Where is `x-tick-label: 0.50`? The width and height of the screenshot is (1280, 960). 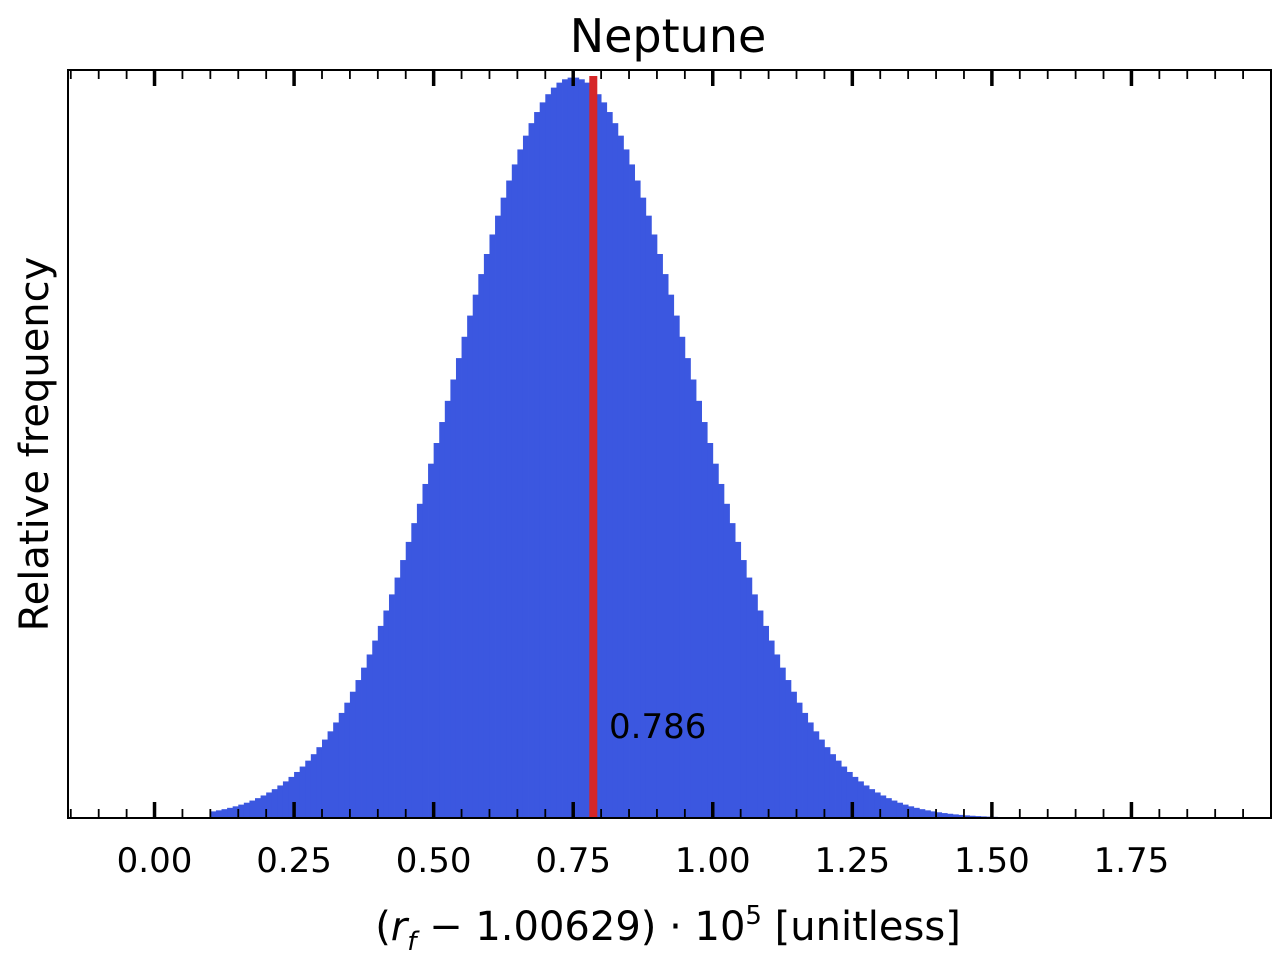 x-tick-label: 0.50 is located at coordinates (434, 861).